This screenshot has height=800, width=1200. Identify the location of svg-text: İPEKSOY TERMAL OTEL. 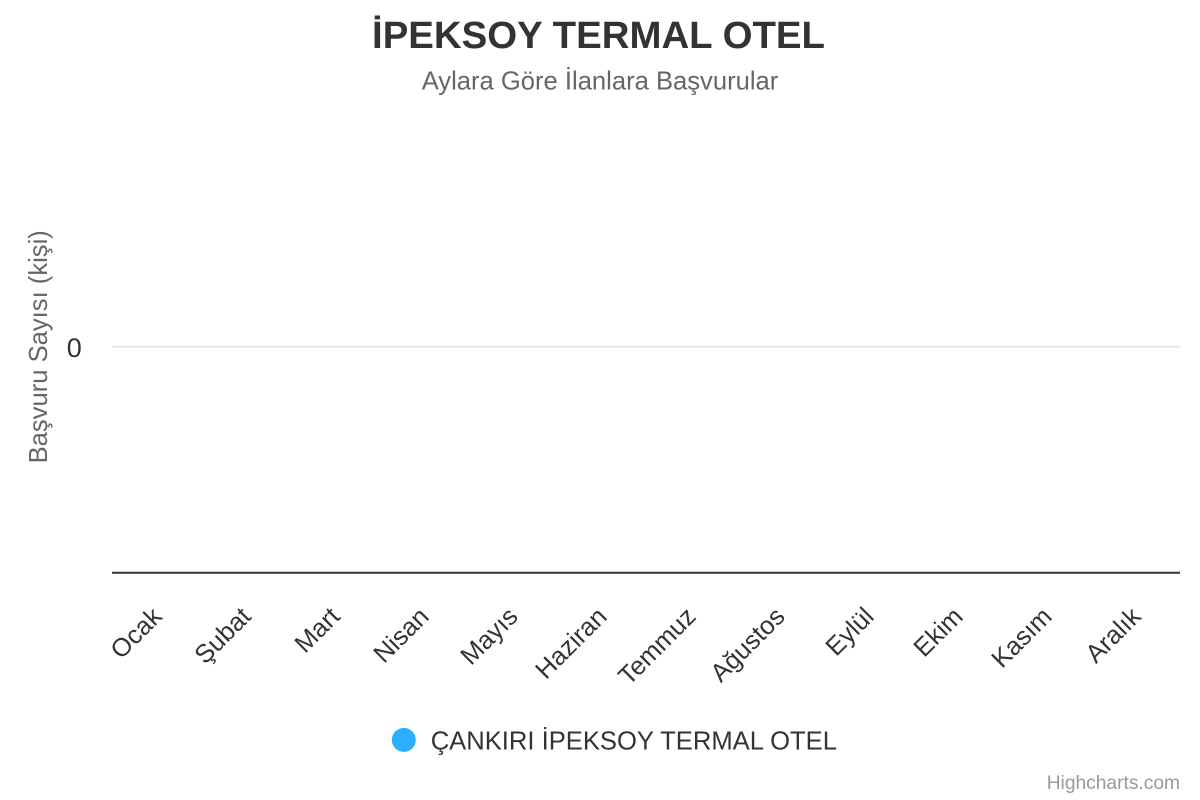
(598, 35).